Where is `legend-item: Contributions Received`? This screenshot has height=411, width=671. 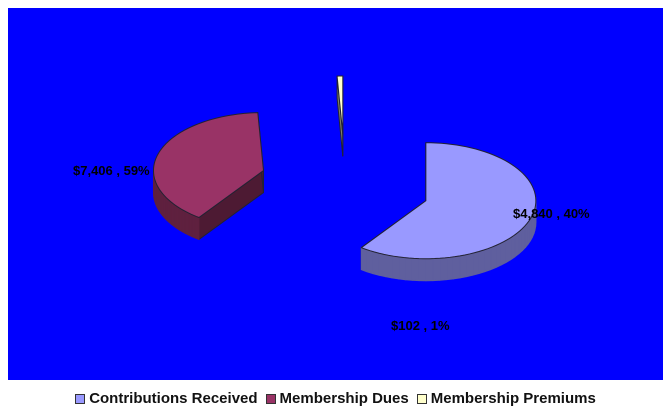 legend-item: Contributions Received is located at coordinates (166, 398).